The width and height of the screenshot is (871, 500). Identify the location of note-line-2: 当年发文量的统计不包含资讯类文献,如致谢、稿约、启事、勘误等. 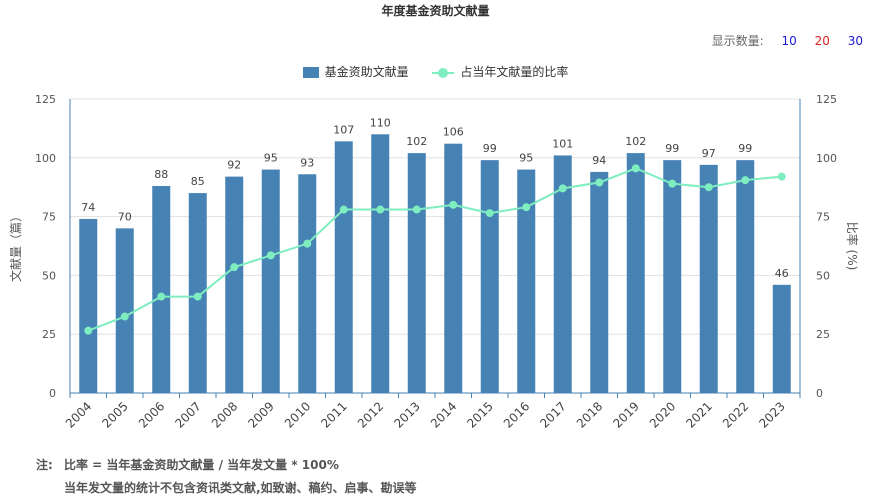
(240, 487).